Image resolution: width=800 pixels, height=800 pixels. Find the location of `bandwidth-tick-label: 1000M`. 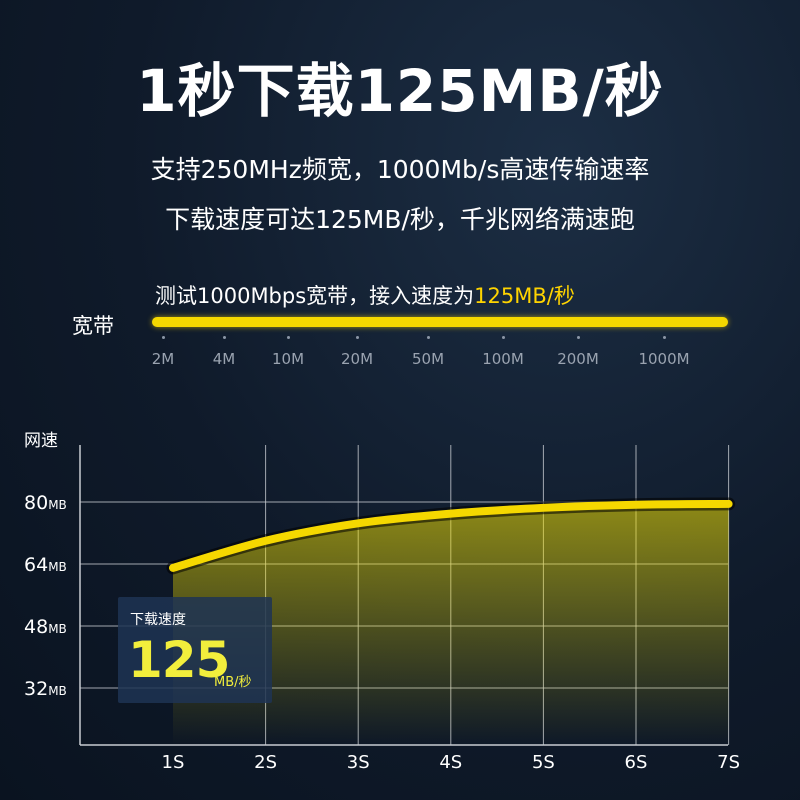

bandwidth-tick-label: 1000M is located at coordinates (664, 359).